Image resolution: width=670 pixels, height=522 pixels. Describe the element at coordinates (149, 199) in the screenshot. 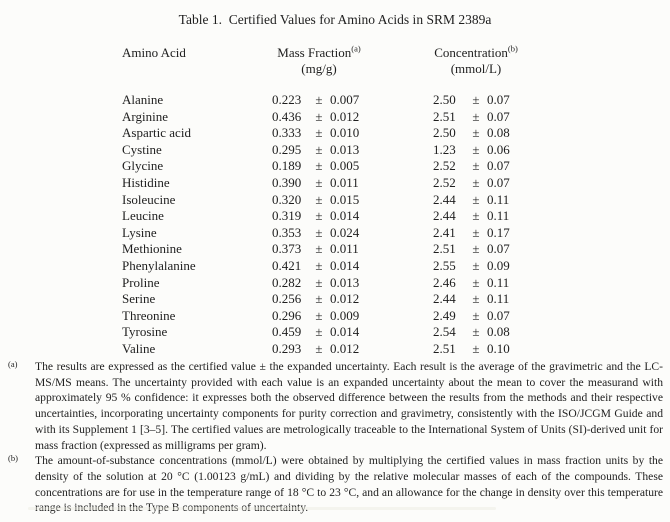

I see `amino-acid-name: Isoleucine` at that location.